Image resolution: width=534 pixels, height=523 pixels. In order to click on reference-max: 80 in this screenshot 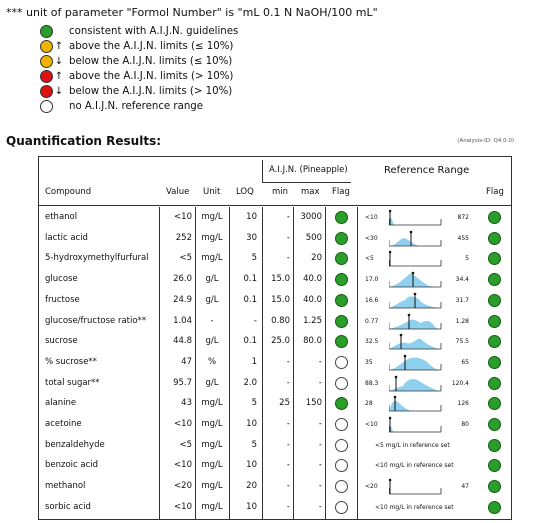, I will do `click(465, 424)`.